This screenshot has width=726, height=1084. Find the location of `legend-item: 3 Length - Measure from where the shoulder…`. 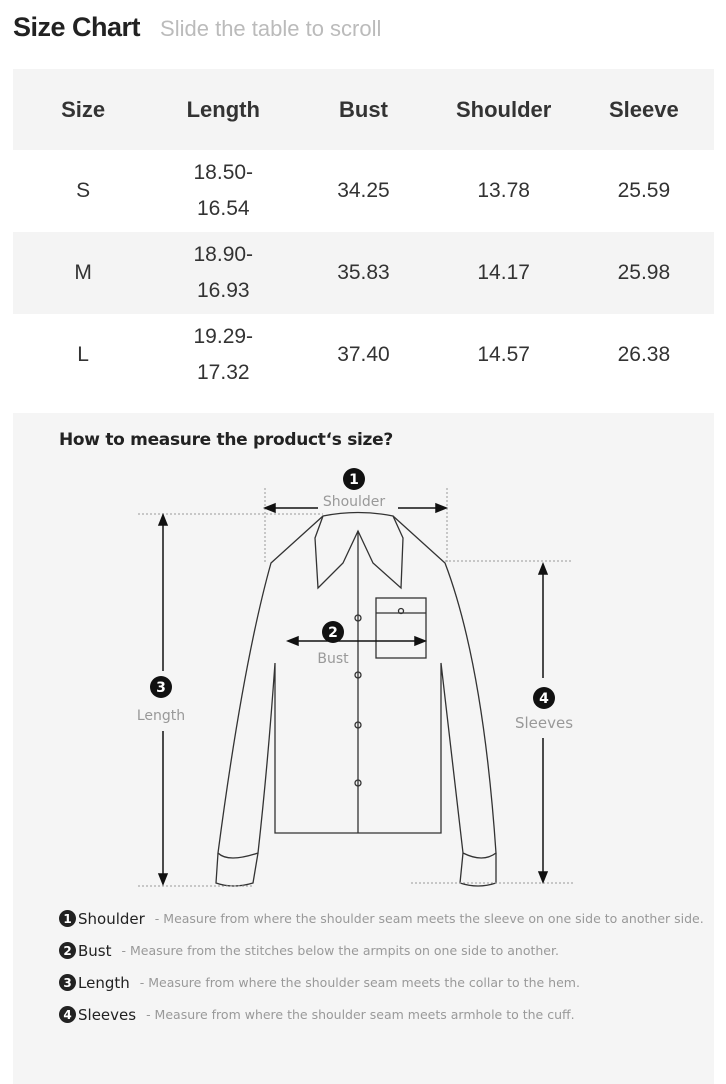

legend-item: 3 Length - Measure from where the shoulder… is located at coordinates (381, 985).